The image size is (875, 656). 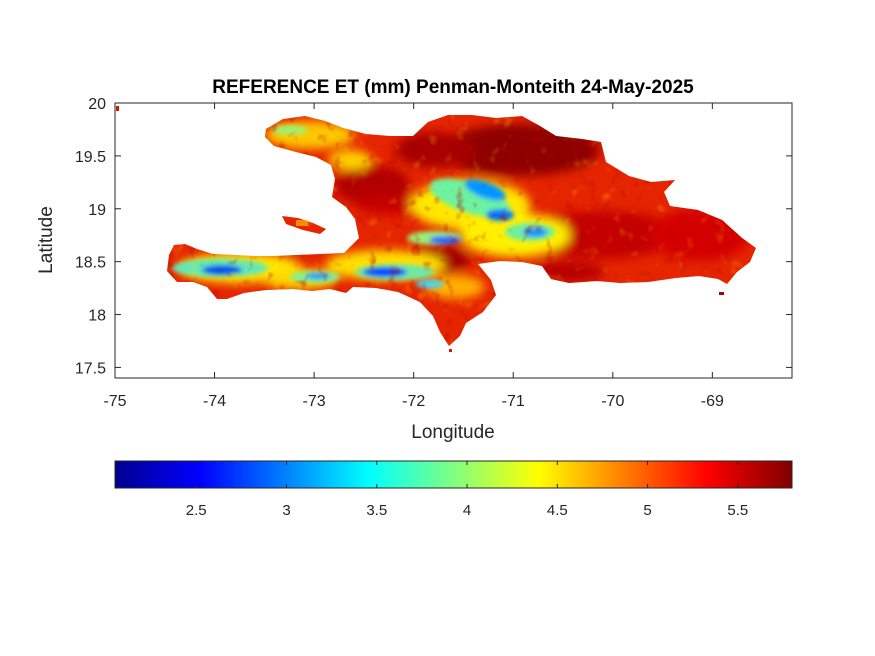 What do you see at coordinates (46, 240) in the screenshot?
I see `y-axis-label: Latitude` at bounding box center [46, 240].